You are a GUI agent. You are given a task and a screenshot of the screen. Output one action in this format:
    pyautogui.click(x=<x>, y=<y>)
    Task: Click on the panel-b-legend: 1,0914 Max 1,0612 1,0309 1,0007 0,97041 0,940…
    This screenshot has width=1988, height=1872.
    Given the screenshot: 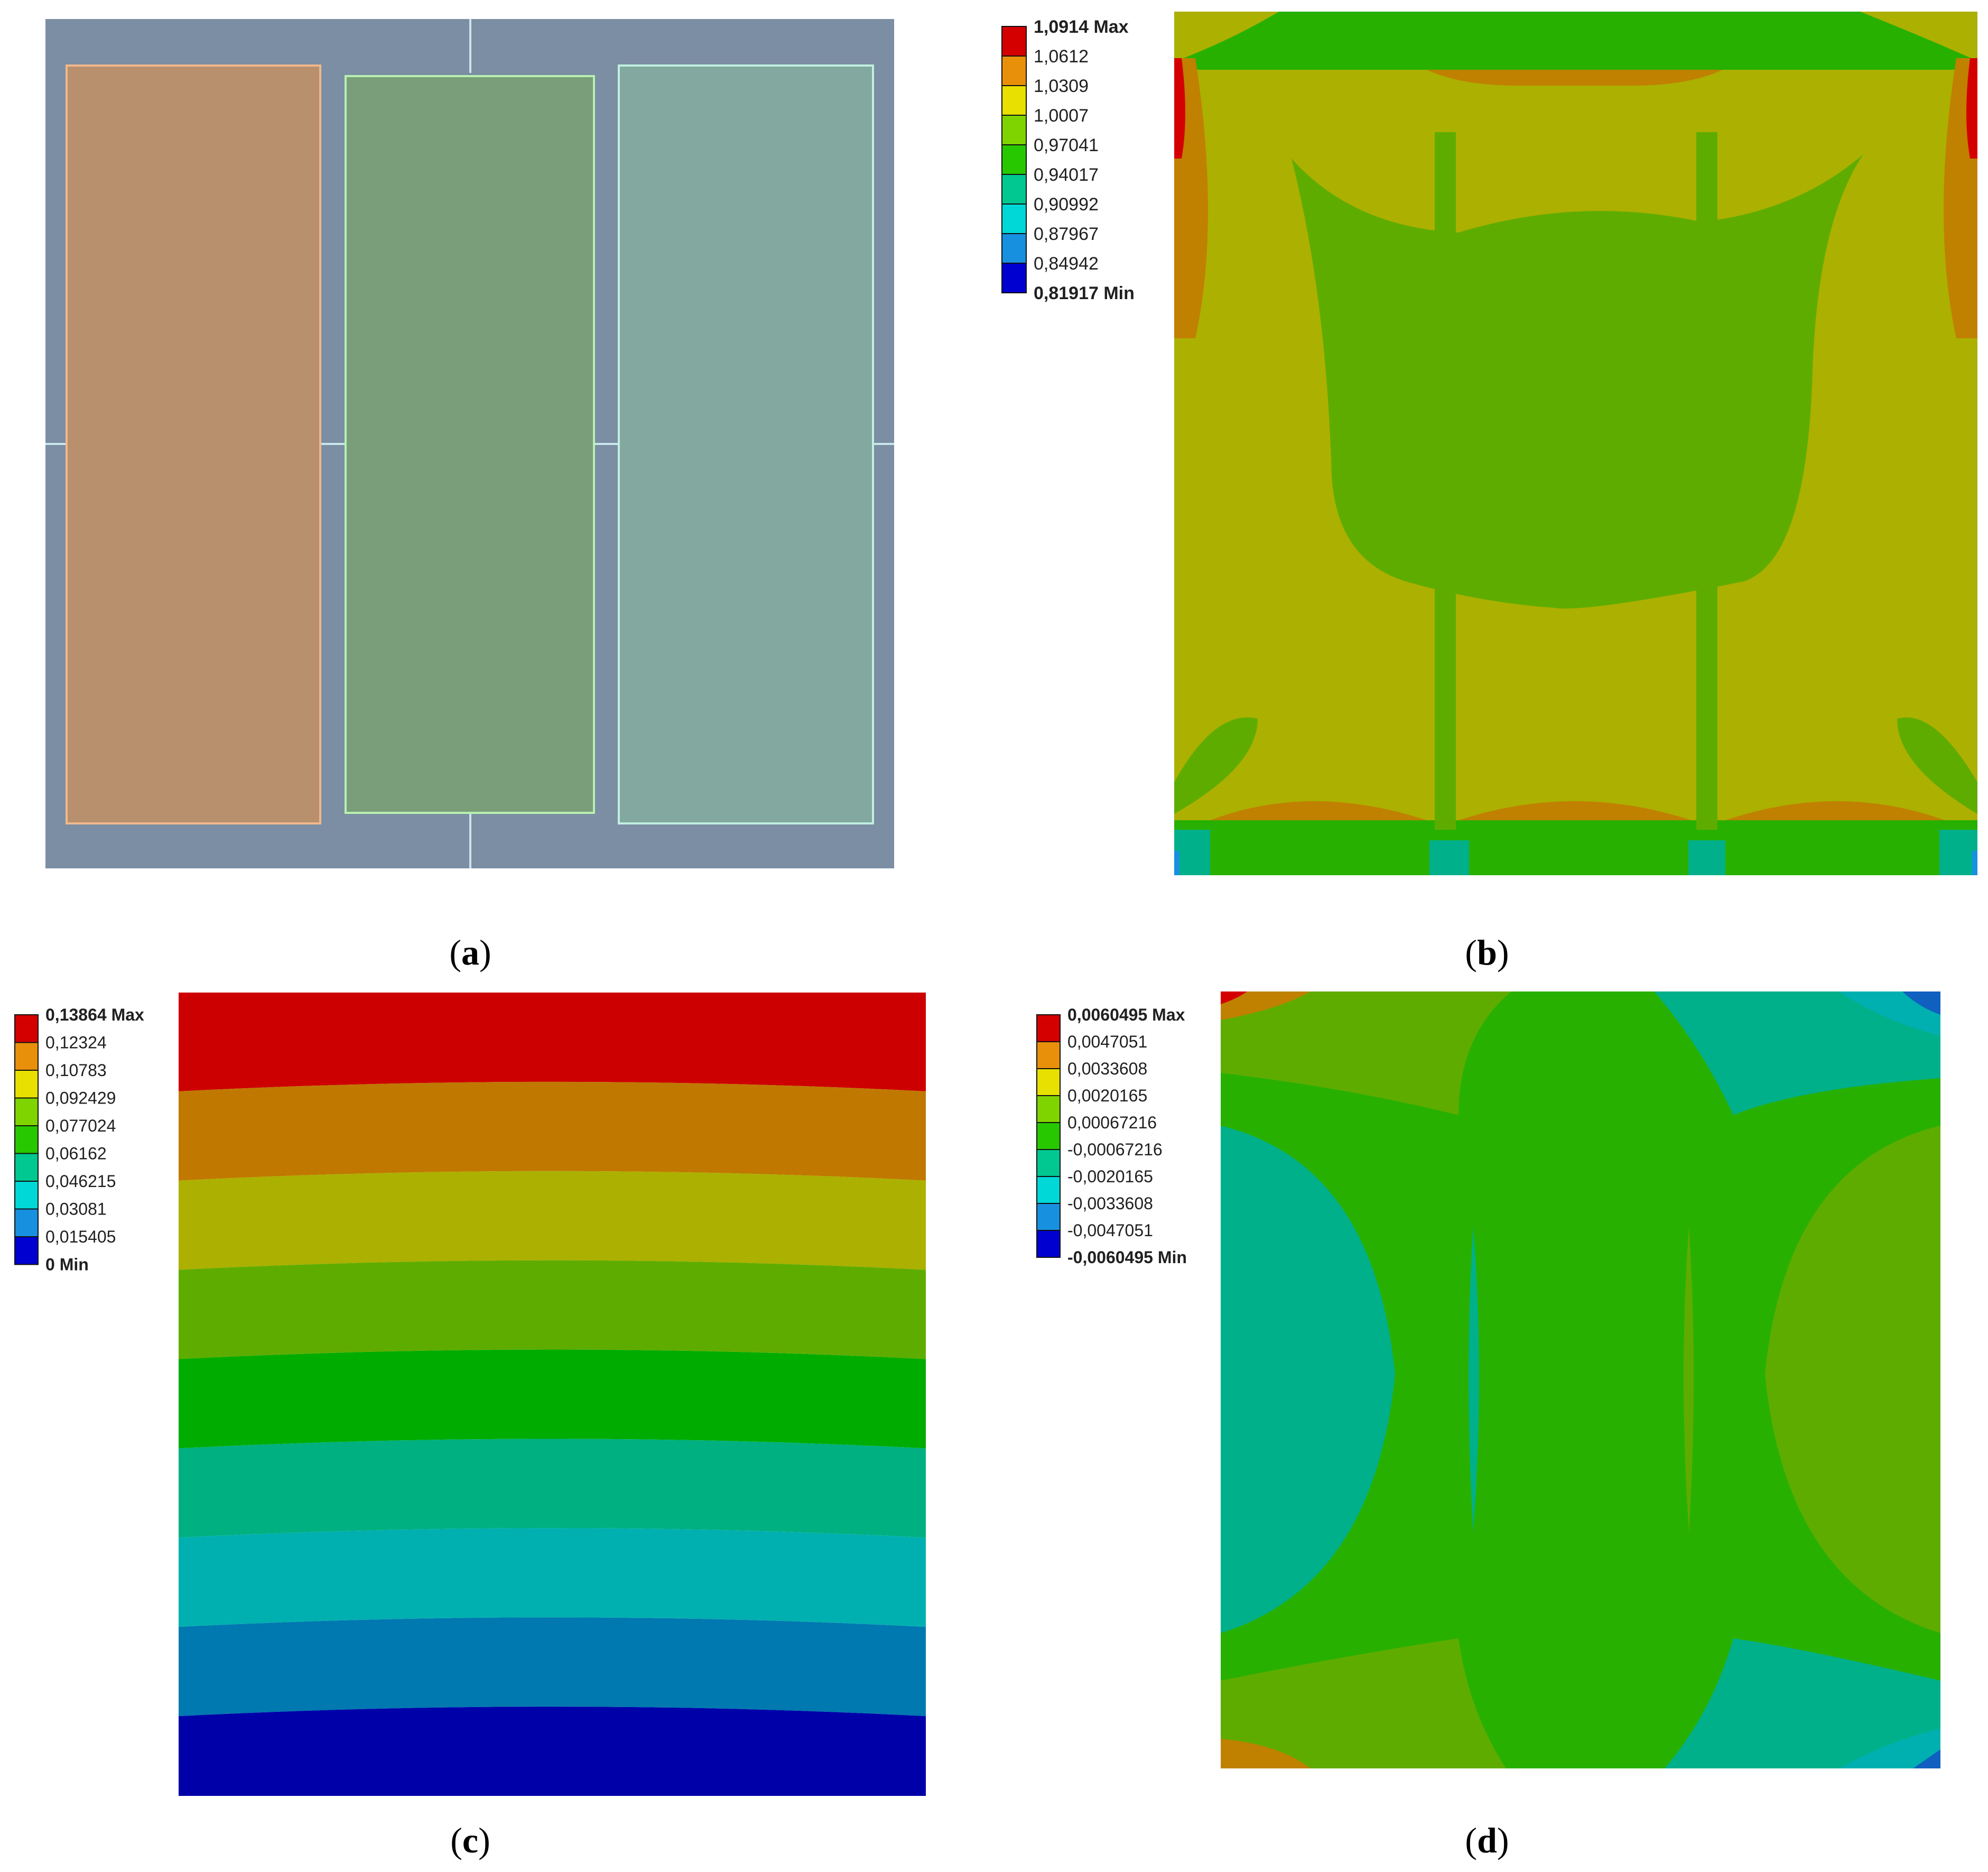 What is the action you would take?
    pyautogui.click(x=1068, y=160)
    